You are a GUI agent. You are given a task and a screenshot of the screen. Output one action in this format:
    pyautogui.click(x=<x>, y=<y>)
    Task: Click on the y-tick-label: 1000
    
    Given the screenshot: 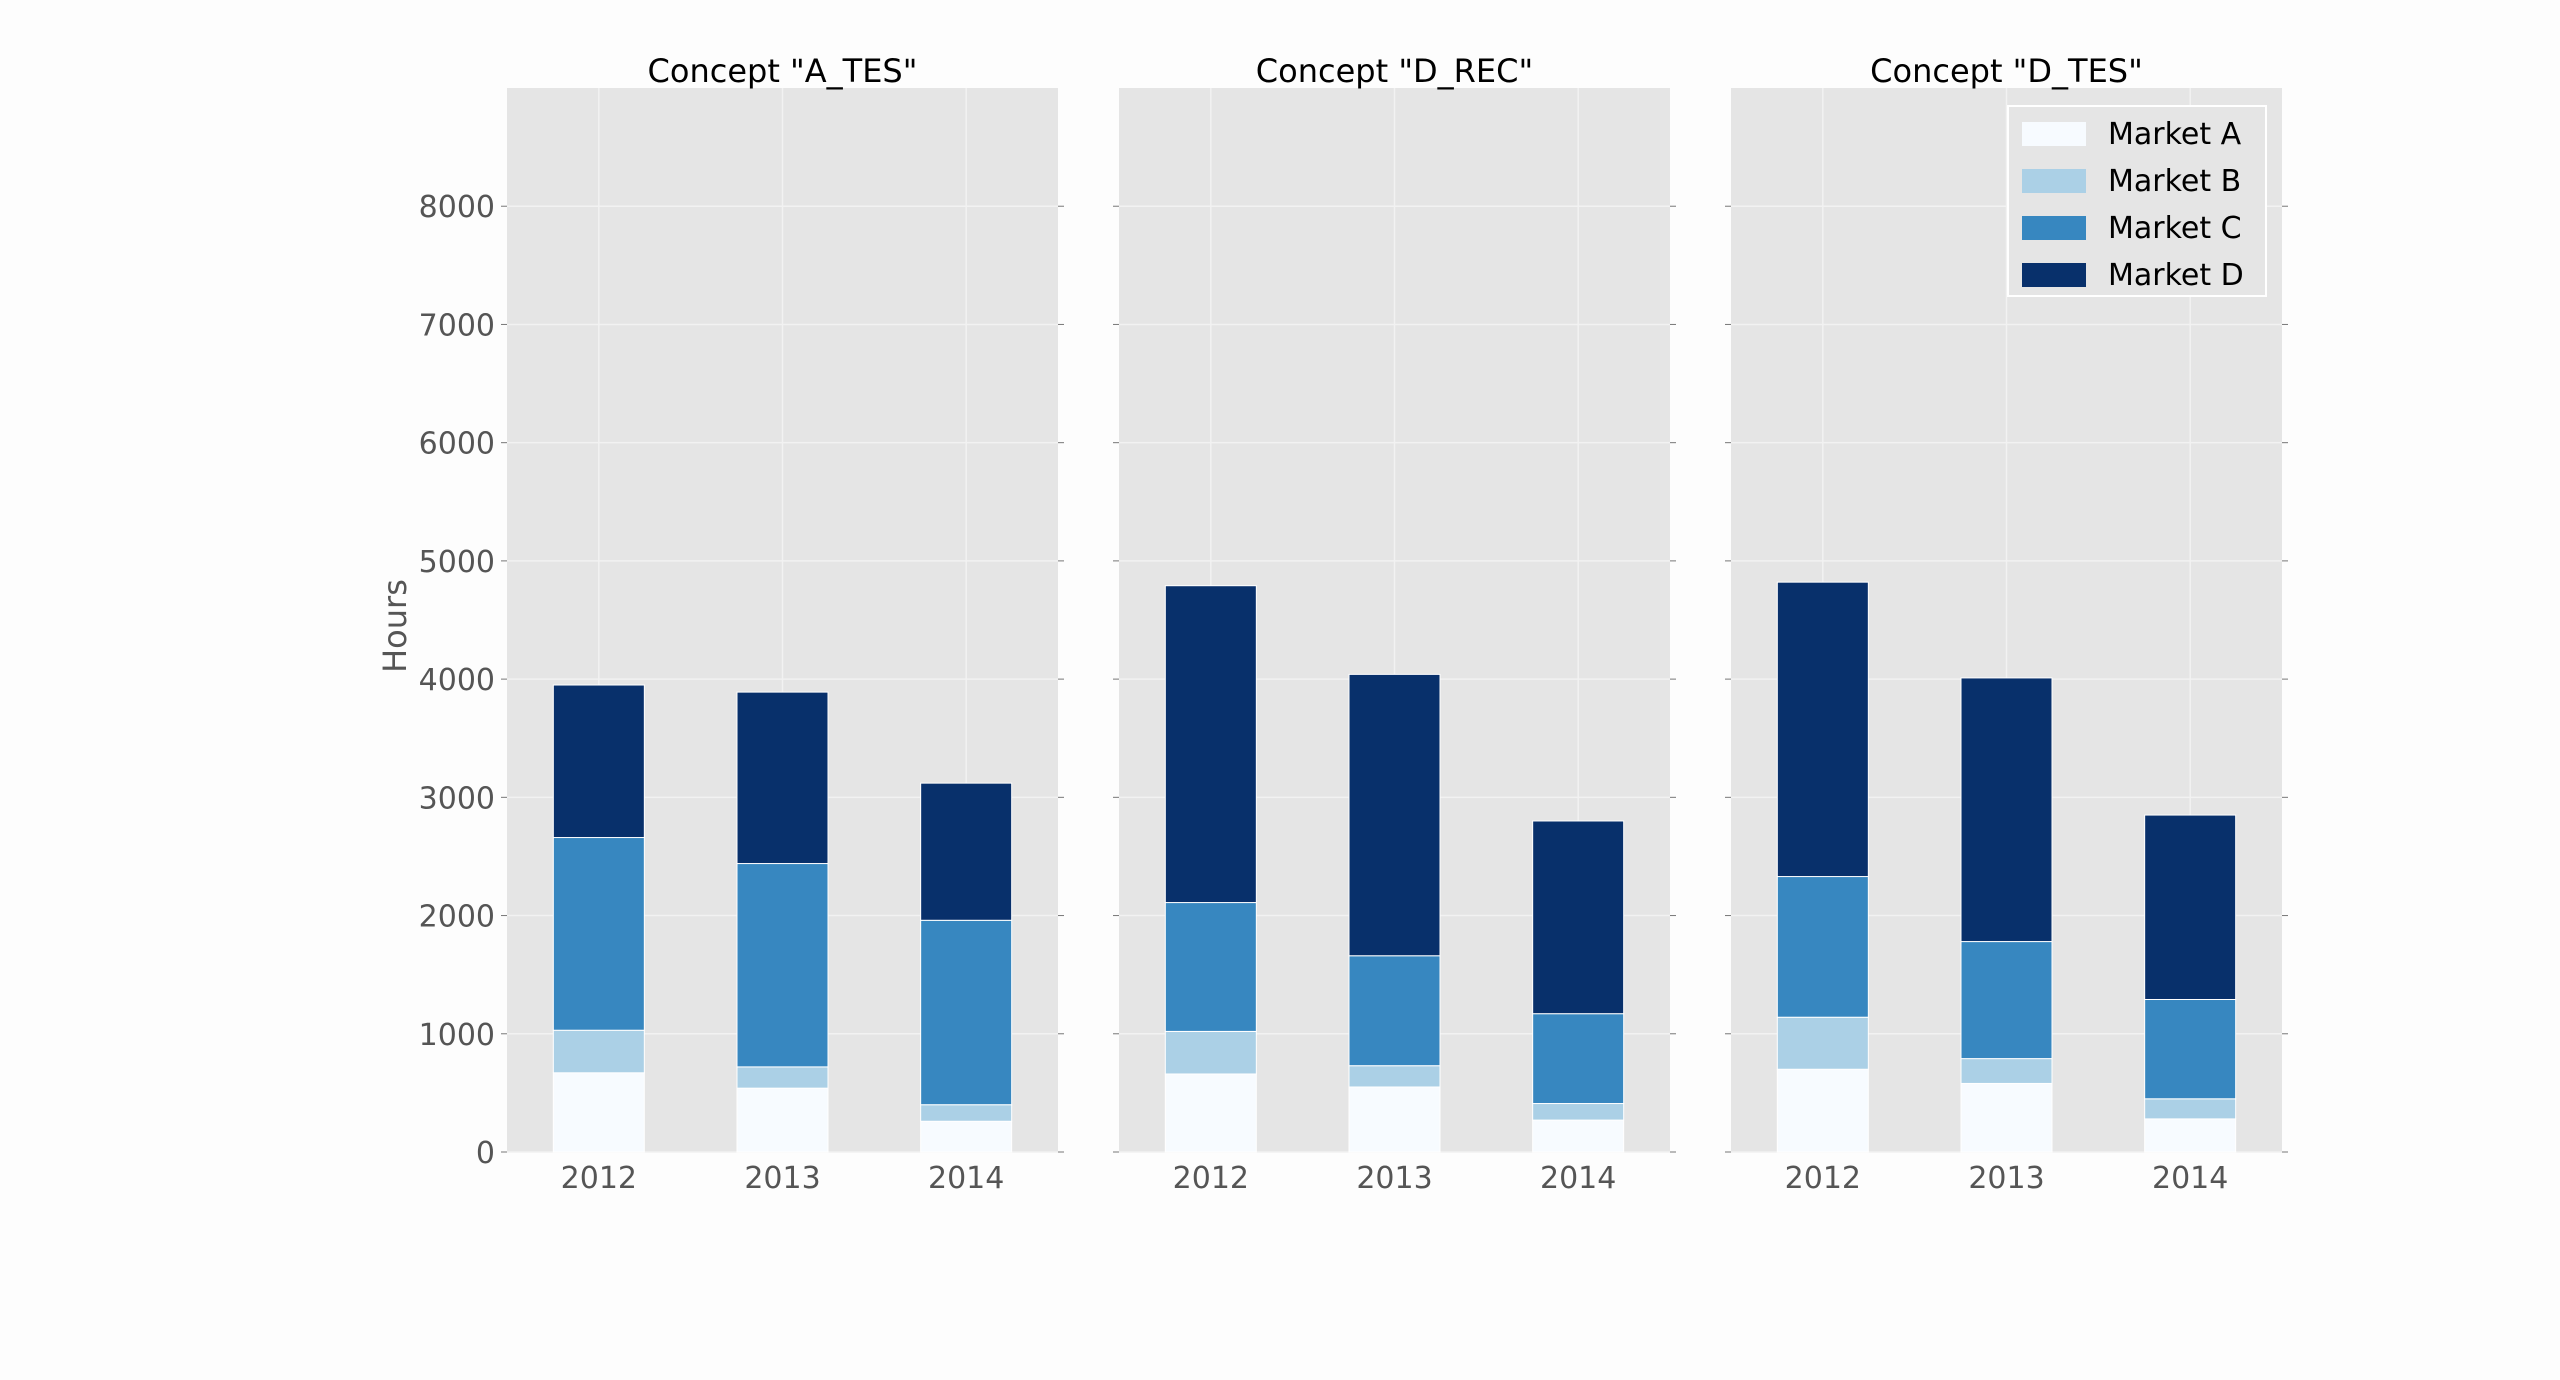 What is the action you would take?
    pyautogui.click(x=457, y=1035)
    